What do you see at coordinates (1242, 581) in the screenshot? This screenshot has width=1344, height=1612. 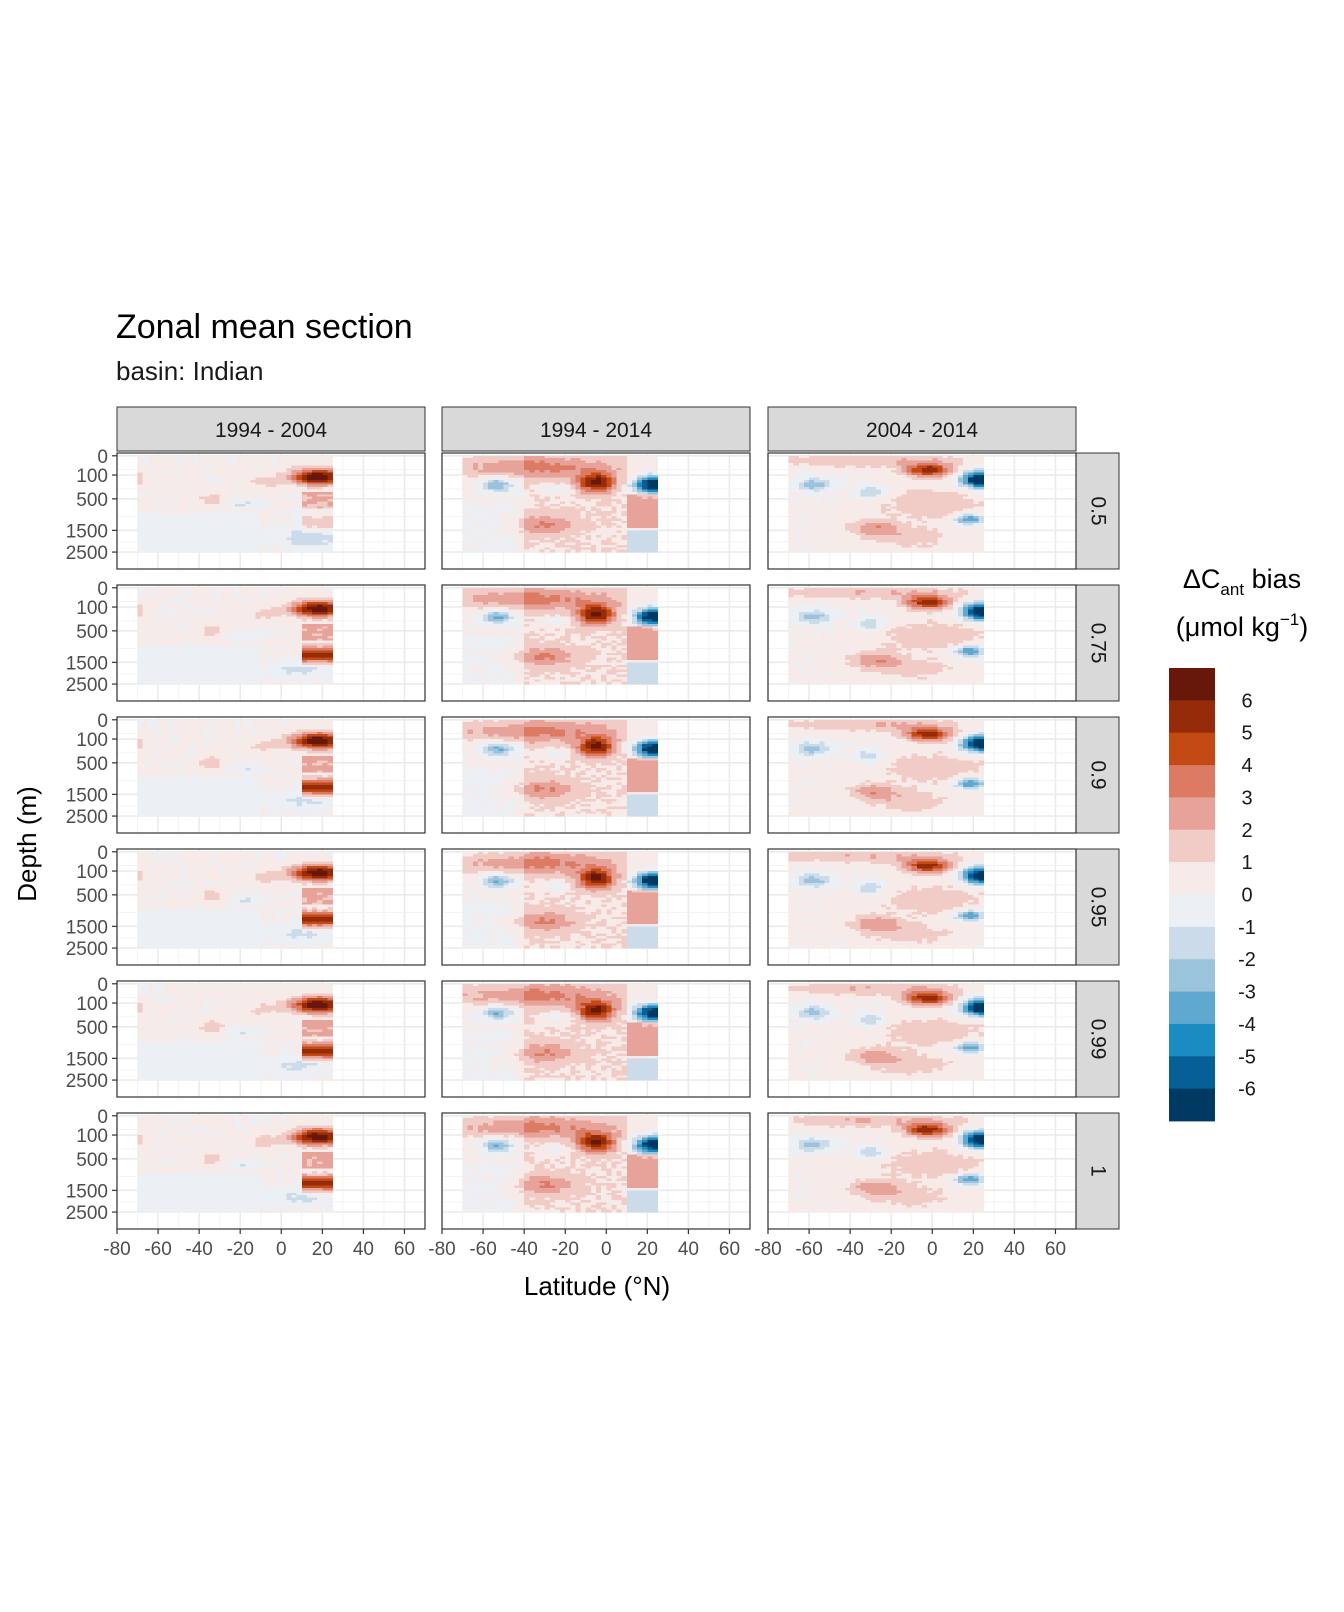 I see `legend-title: ΔCant bias` at bounding box center [1242, 581].